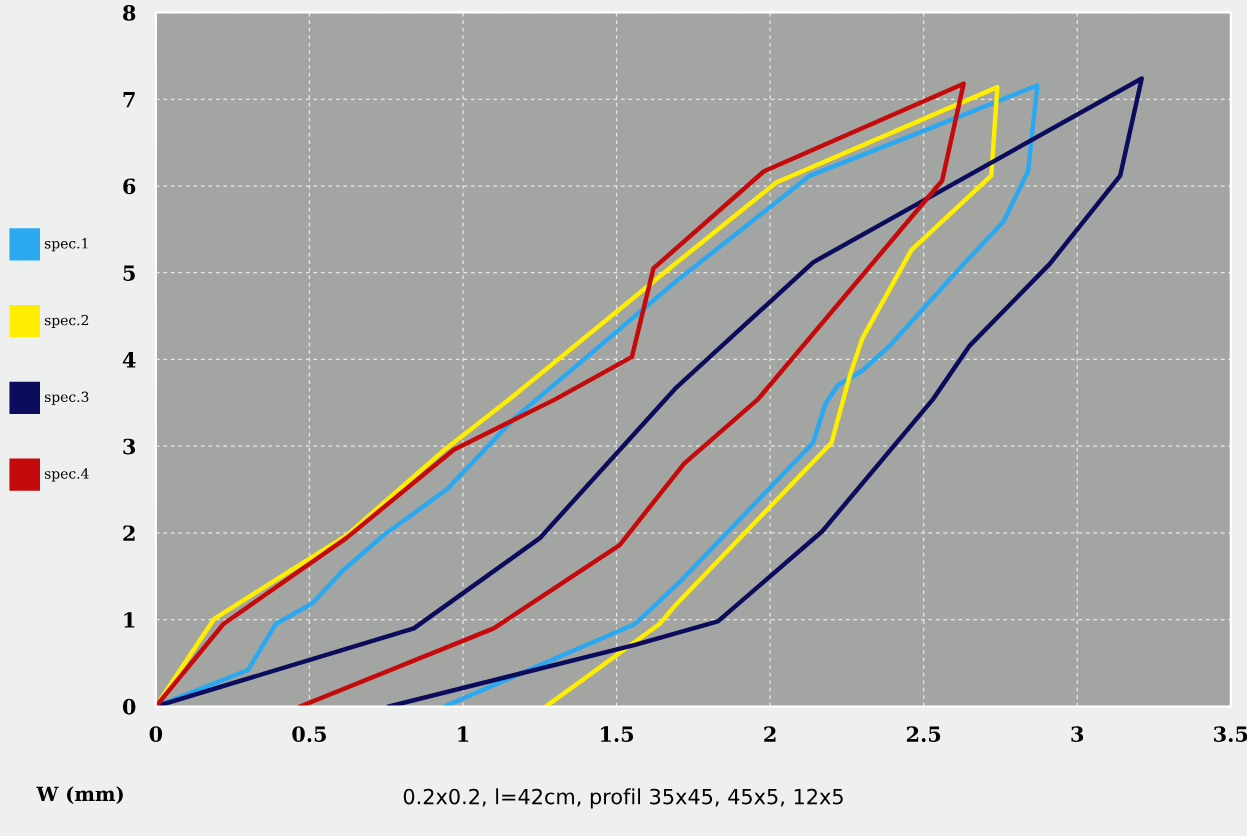 This screenshot has height=836, width=1247. Describe the element at coordinates (66, 475) in the screenshot. I see `legend-label: spec.4` at that location.